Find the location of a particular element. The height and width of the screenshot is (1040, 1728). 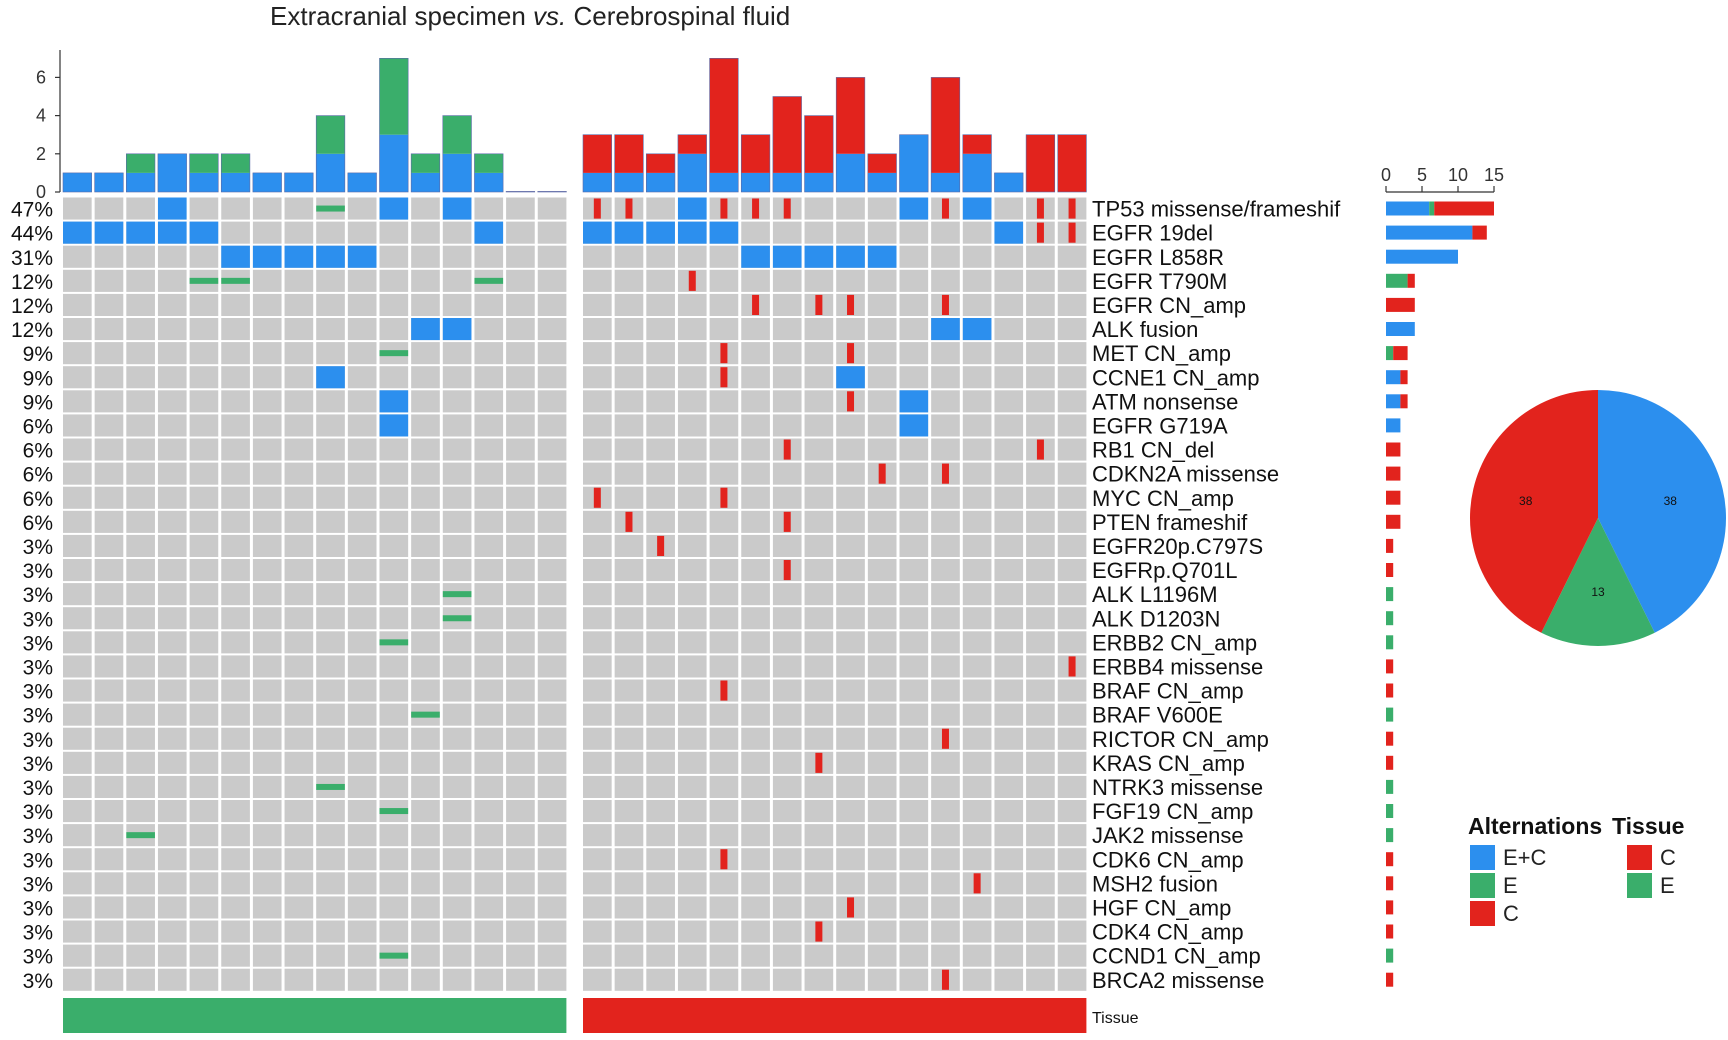

row-percent: 47% is located at coordinates (32, 210).